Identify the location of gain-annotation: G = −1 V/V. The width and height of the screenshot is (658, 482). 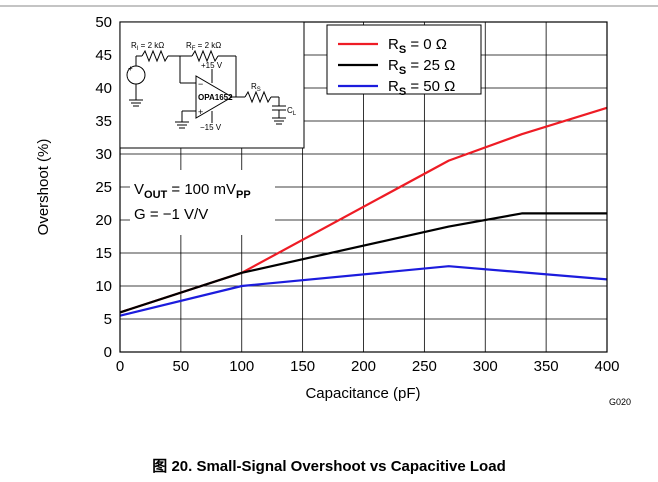
(171, 214).